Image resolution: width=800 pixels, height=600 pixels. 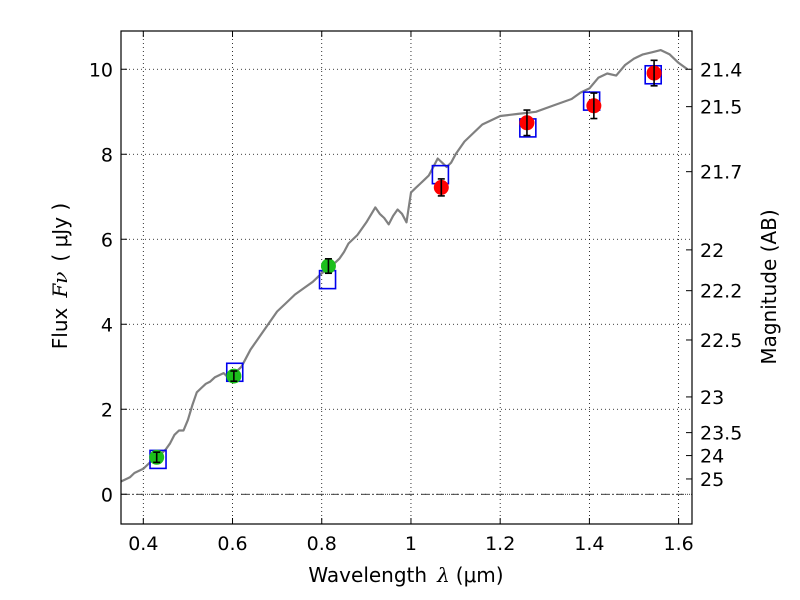 I want to click on y-tick-label: 10, so click(x=101, y=70).